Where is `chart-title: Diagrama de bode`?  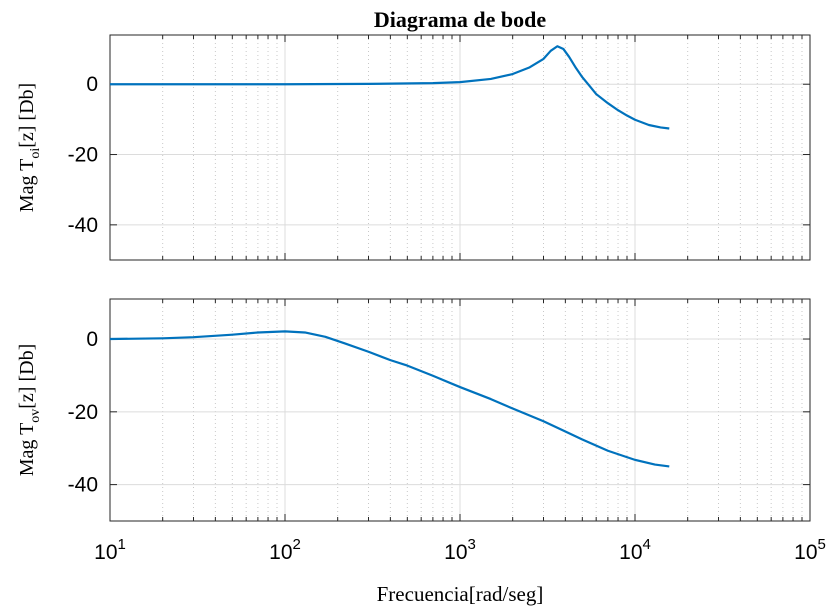 chart-title: Diagrama de bode is located at coordinates (460, 19).